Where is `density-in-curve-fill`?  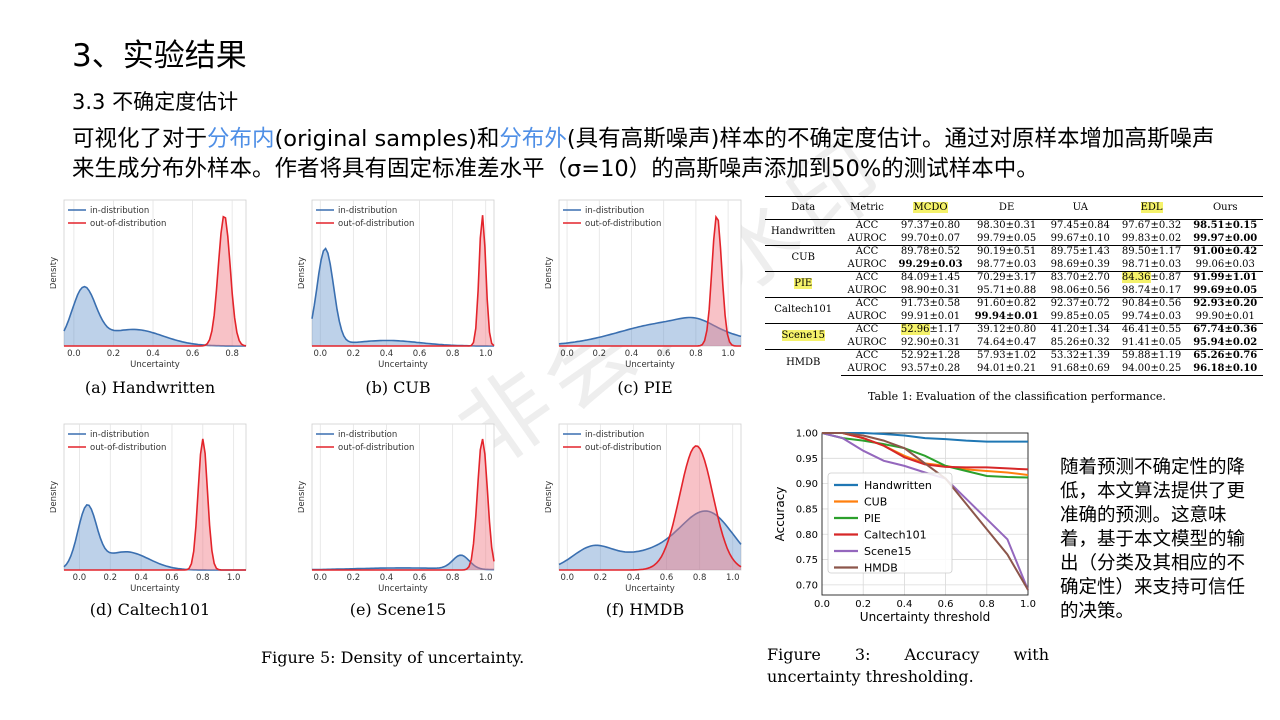 density-in-curve-fill is located at coordinates (155, 537).